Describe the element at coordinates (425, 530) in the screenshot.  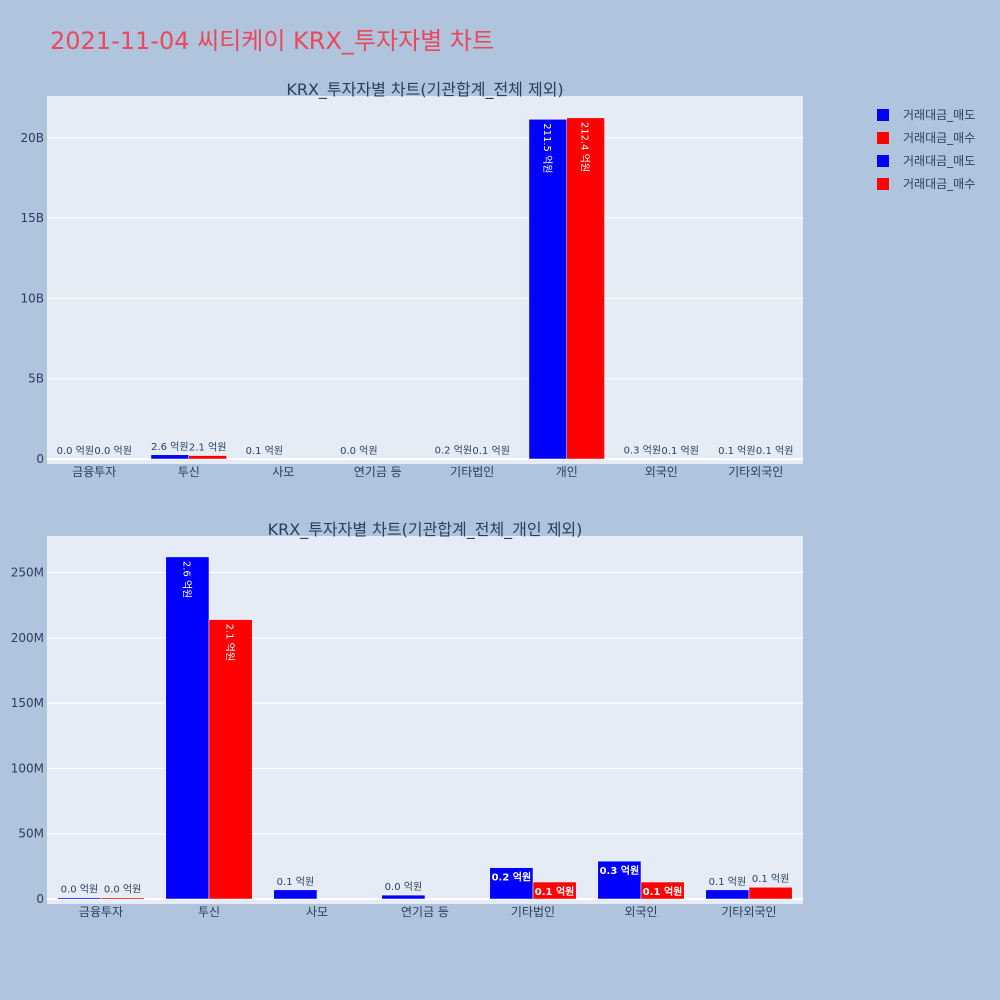
I see `chart-title: KRX_투자자별 차트(기관합계_전체_개인 제외)` at that location.